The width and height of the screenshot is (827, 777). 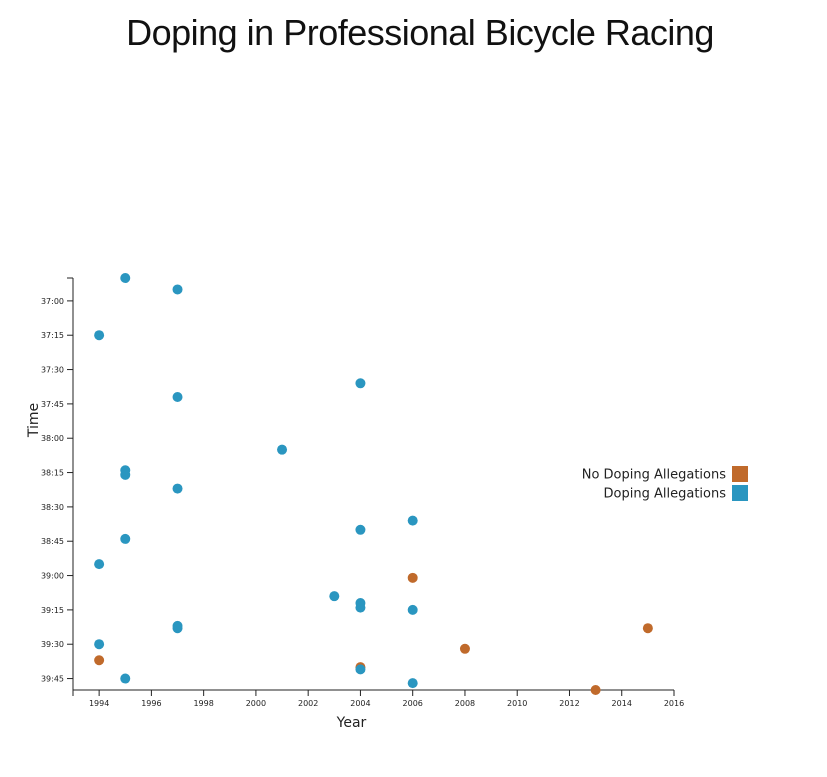 What do you see at coordinates (52, 507) in the screenshot?
I see `y-tick-label: 38:30` at bounding box center [52, 507].